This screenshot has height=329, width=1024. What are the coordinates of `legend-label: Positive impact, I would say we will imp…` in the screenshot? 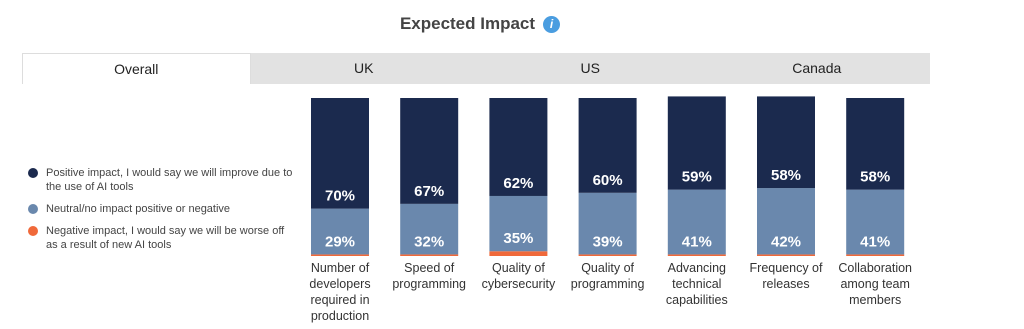 It's located at (169, 180).